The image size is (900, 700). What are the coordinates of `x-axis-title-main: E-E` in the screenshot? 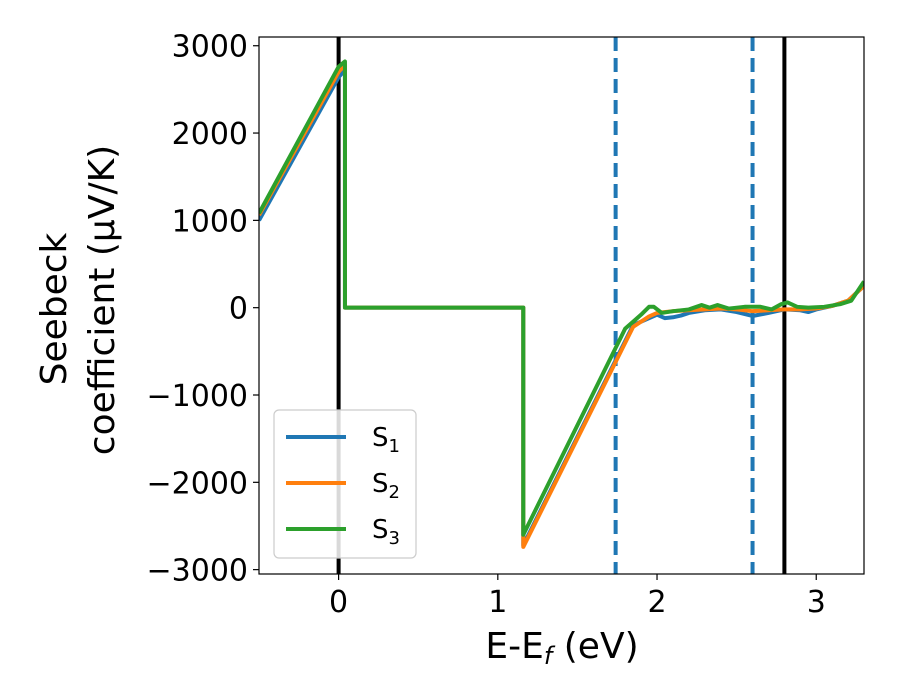 It's located at (514, 646).